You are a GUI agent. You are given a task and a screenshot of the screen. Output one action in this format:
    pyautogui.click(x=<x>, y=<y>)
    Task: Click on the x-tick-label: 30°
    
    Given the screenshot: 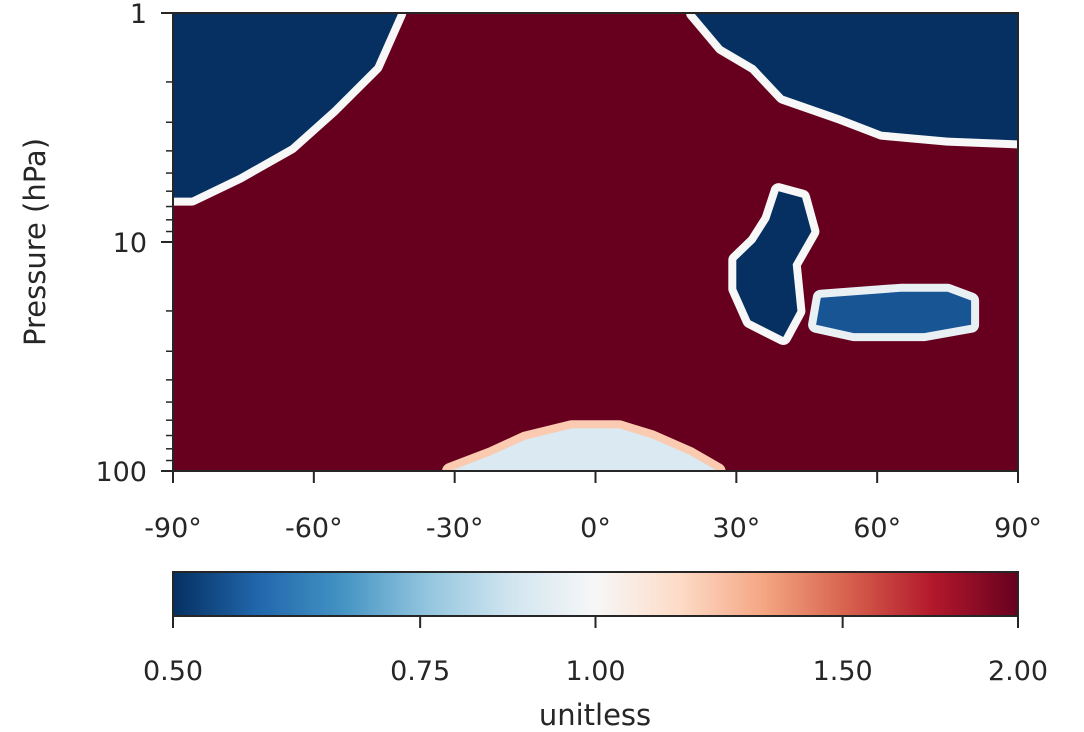 What is the action you would take?
    pyautogui.click(x=736, y=528)
    